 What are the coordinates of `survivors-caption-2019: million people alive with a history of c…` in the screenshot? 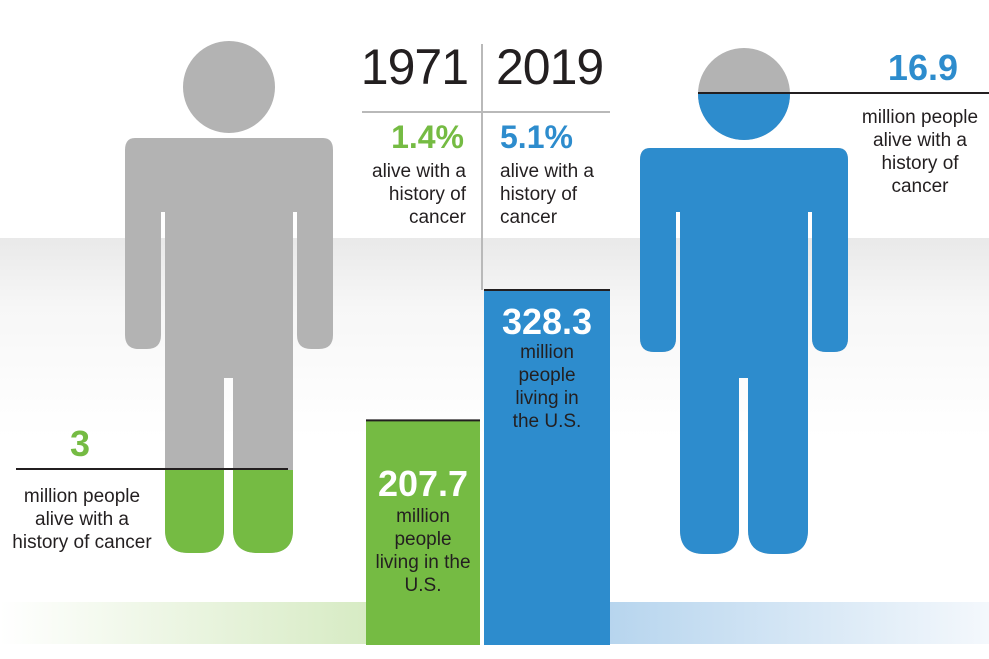 It's located at (920, 152).